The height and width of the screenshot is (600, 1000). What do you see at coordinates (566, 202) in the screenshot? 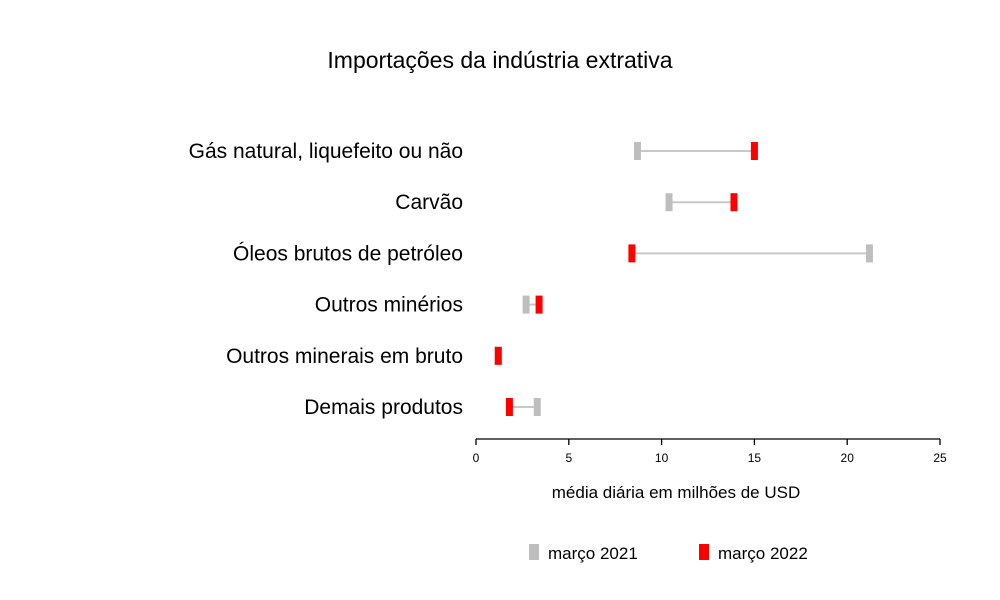
I see `row-group: Carvão` at bounding box center [566, 202].